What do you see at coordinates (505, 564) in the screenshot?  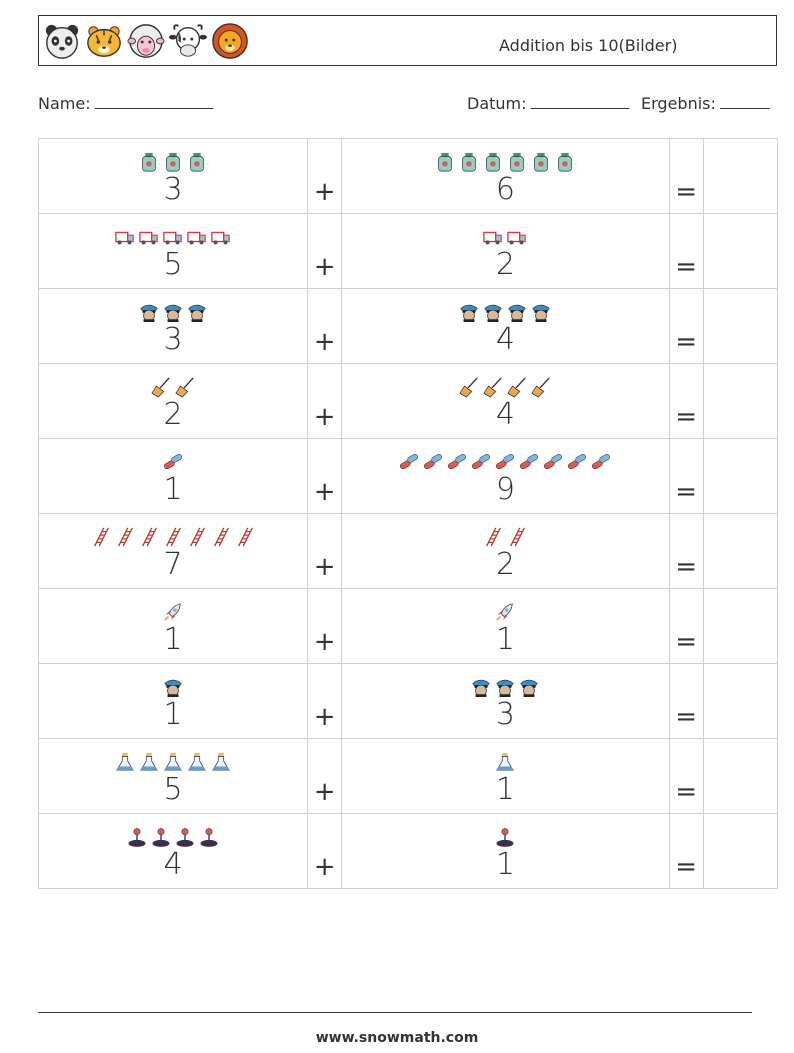 I see `addend-number: 2` at bounding box center [505, 564].